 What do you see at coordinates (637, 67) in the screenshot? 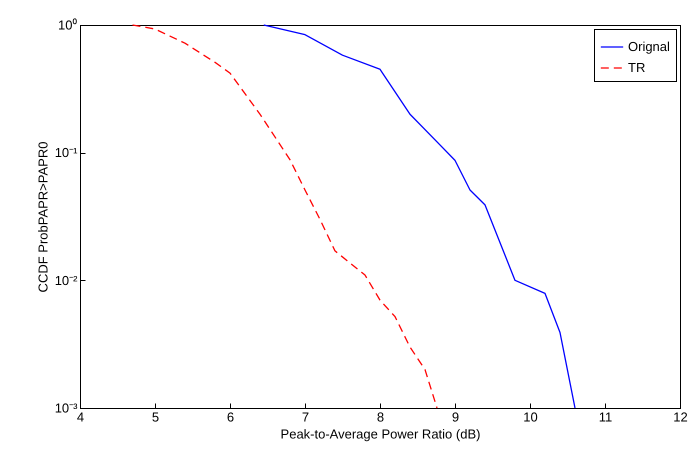
I see `legend-label: TR` at bounding box center [637, 67].